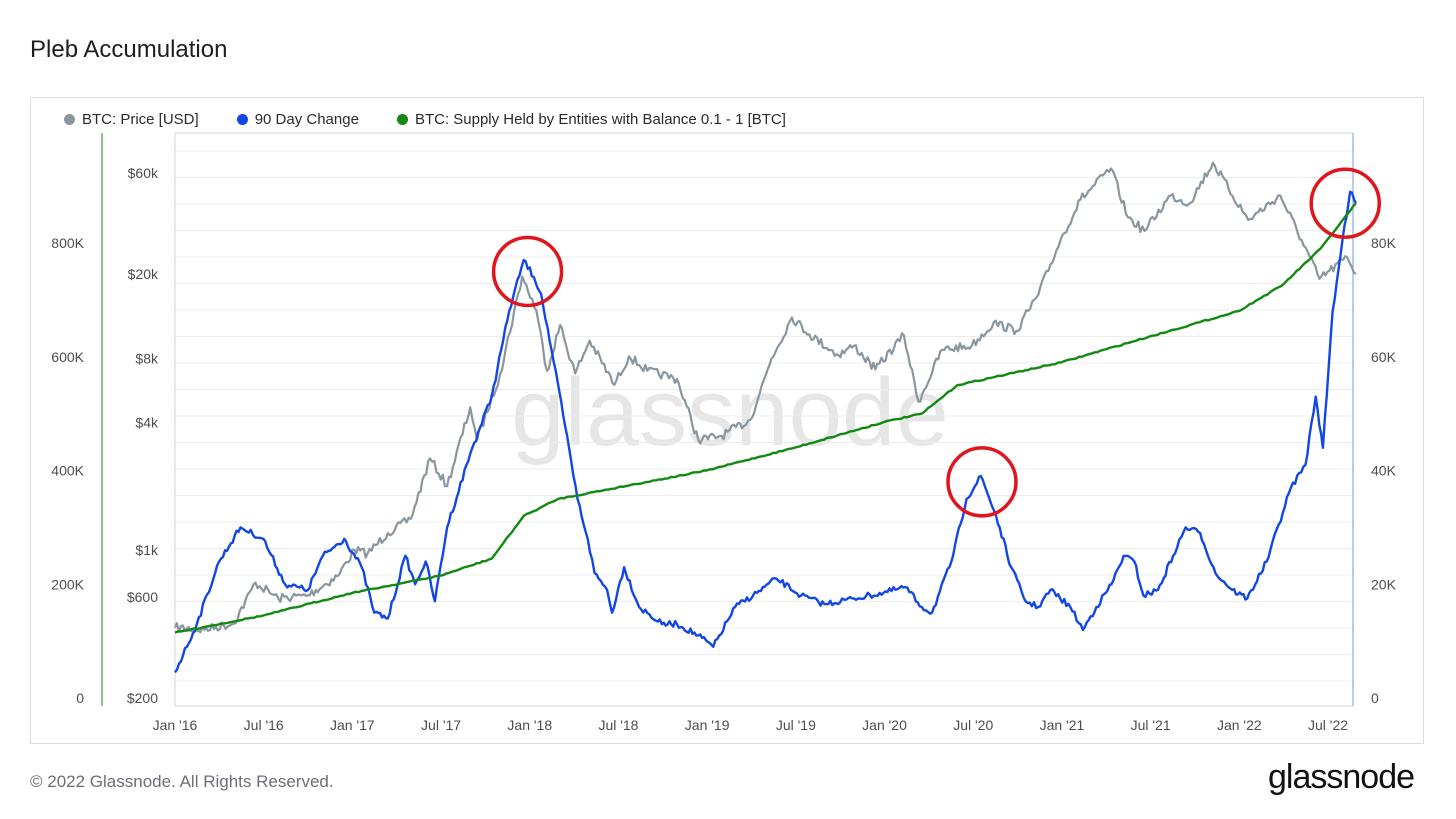 The image size is (1456, 819). Describe the element at coordinates (707, 725) in the screenshot. I see `x-axis-tick: Jan '19` at that location.